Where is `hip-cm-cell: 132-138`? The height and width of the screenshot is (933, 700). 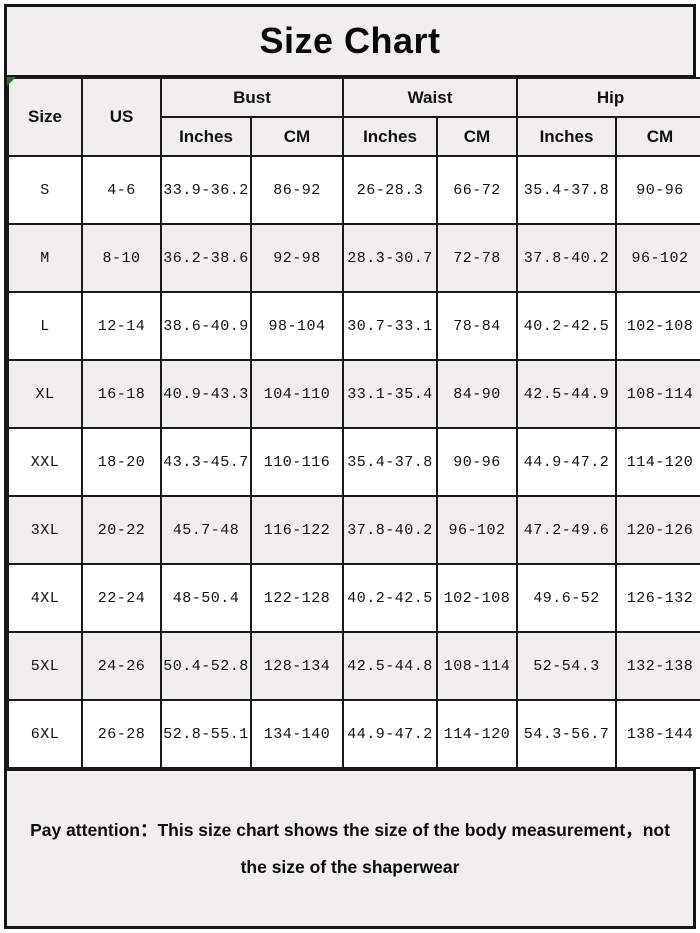 hip-cm-cell: 132-138 is located at coordinates (657, 666).